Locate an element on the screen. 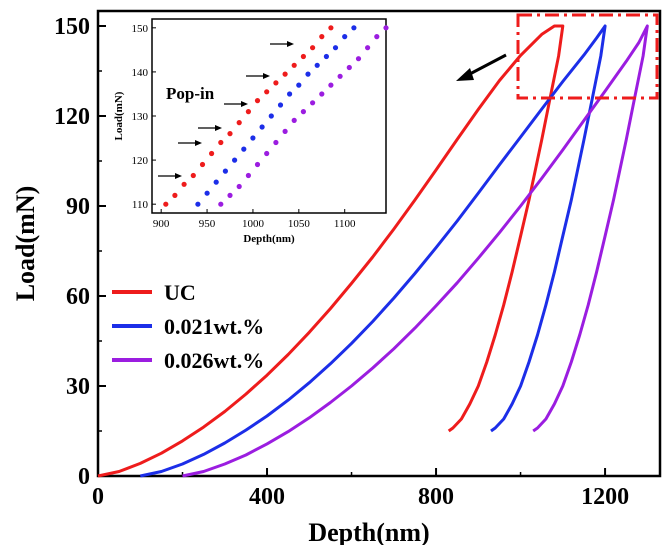 The image size is (663, 545). inset-y-tick-label: 130 is located at coordinates (140, 117).